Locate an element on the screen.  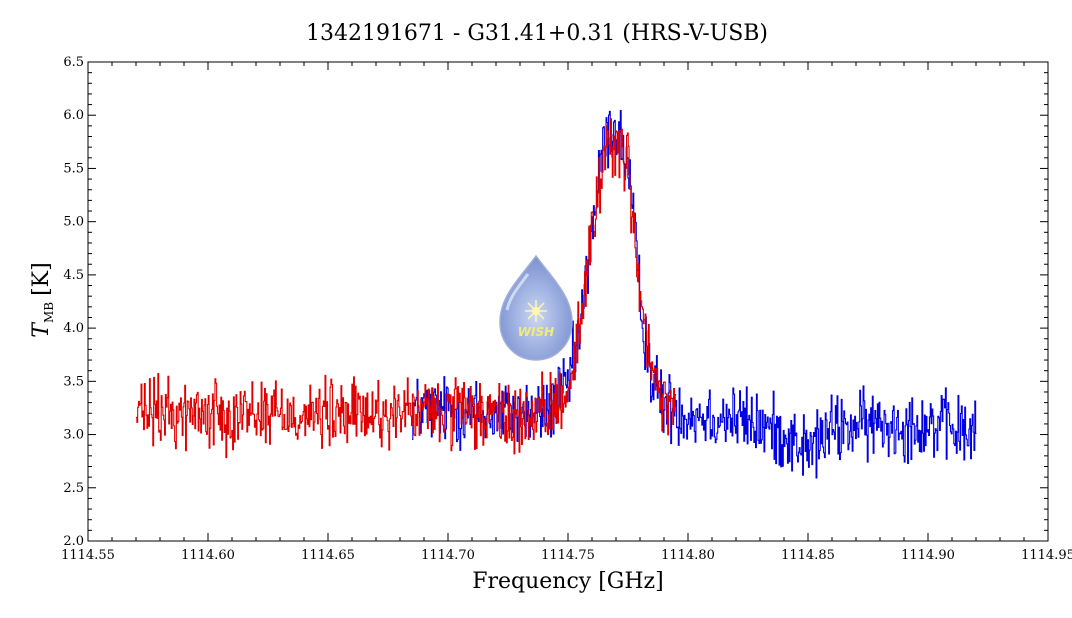
y-tick-label: 3.5 is located at coordinates (73, 381).